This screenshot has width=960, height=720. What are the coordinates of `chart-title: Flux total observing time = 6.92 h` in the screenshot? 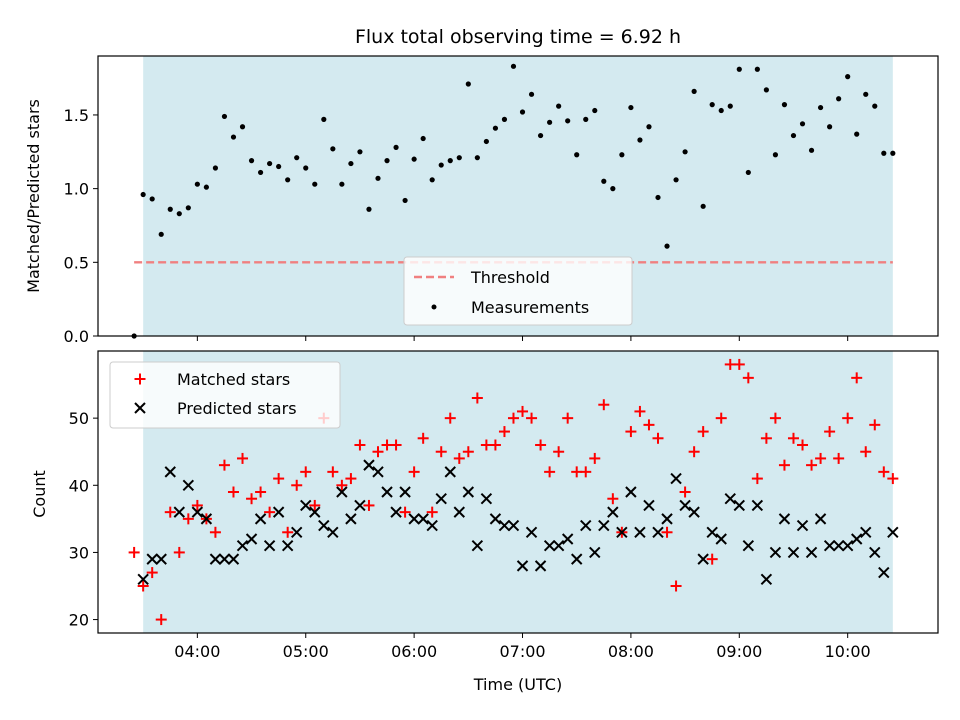 It's located at (518, 37).